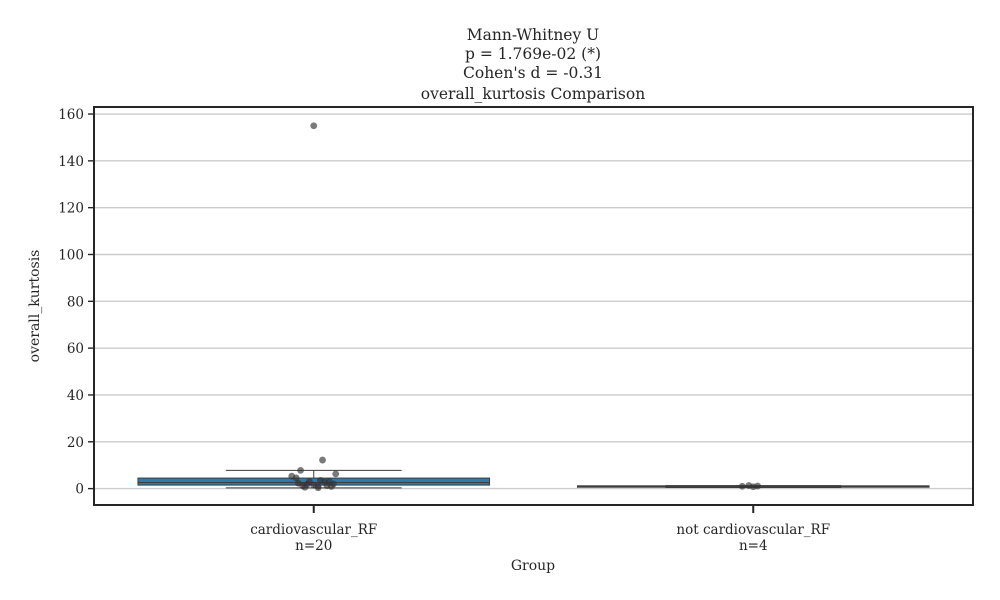  What do you see at coordinates (75, 443) in the screenshot?
I see `y-tick-label-1: 20` at bounding box center [75, 443].